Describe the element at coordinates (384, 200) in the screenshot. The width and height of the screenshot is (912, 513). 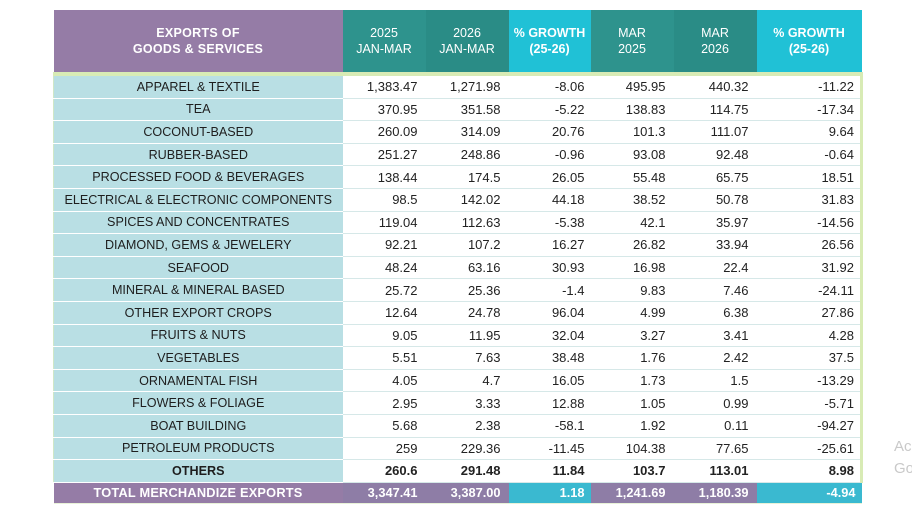
I see `row-jm2025: 98.5` at that location.